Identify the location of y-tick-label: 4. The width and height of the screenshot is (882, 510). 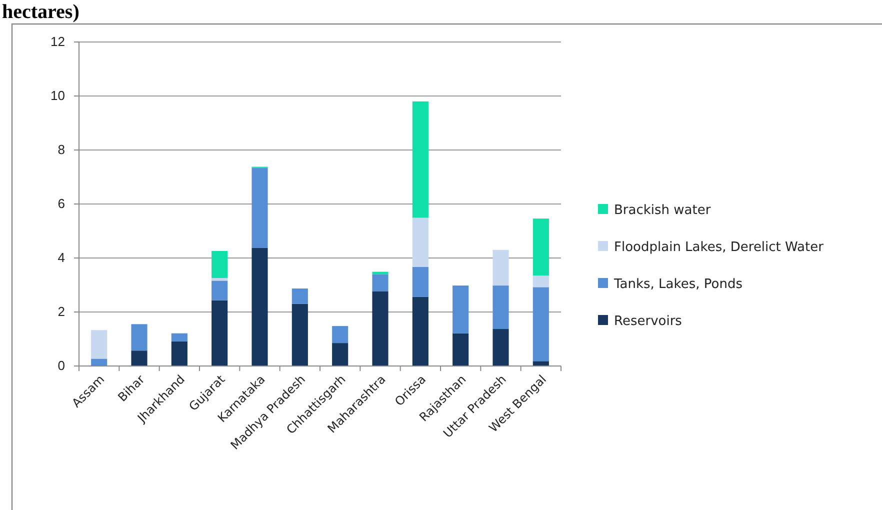
(61, 258).